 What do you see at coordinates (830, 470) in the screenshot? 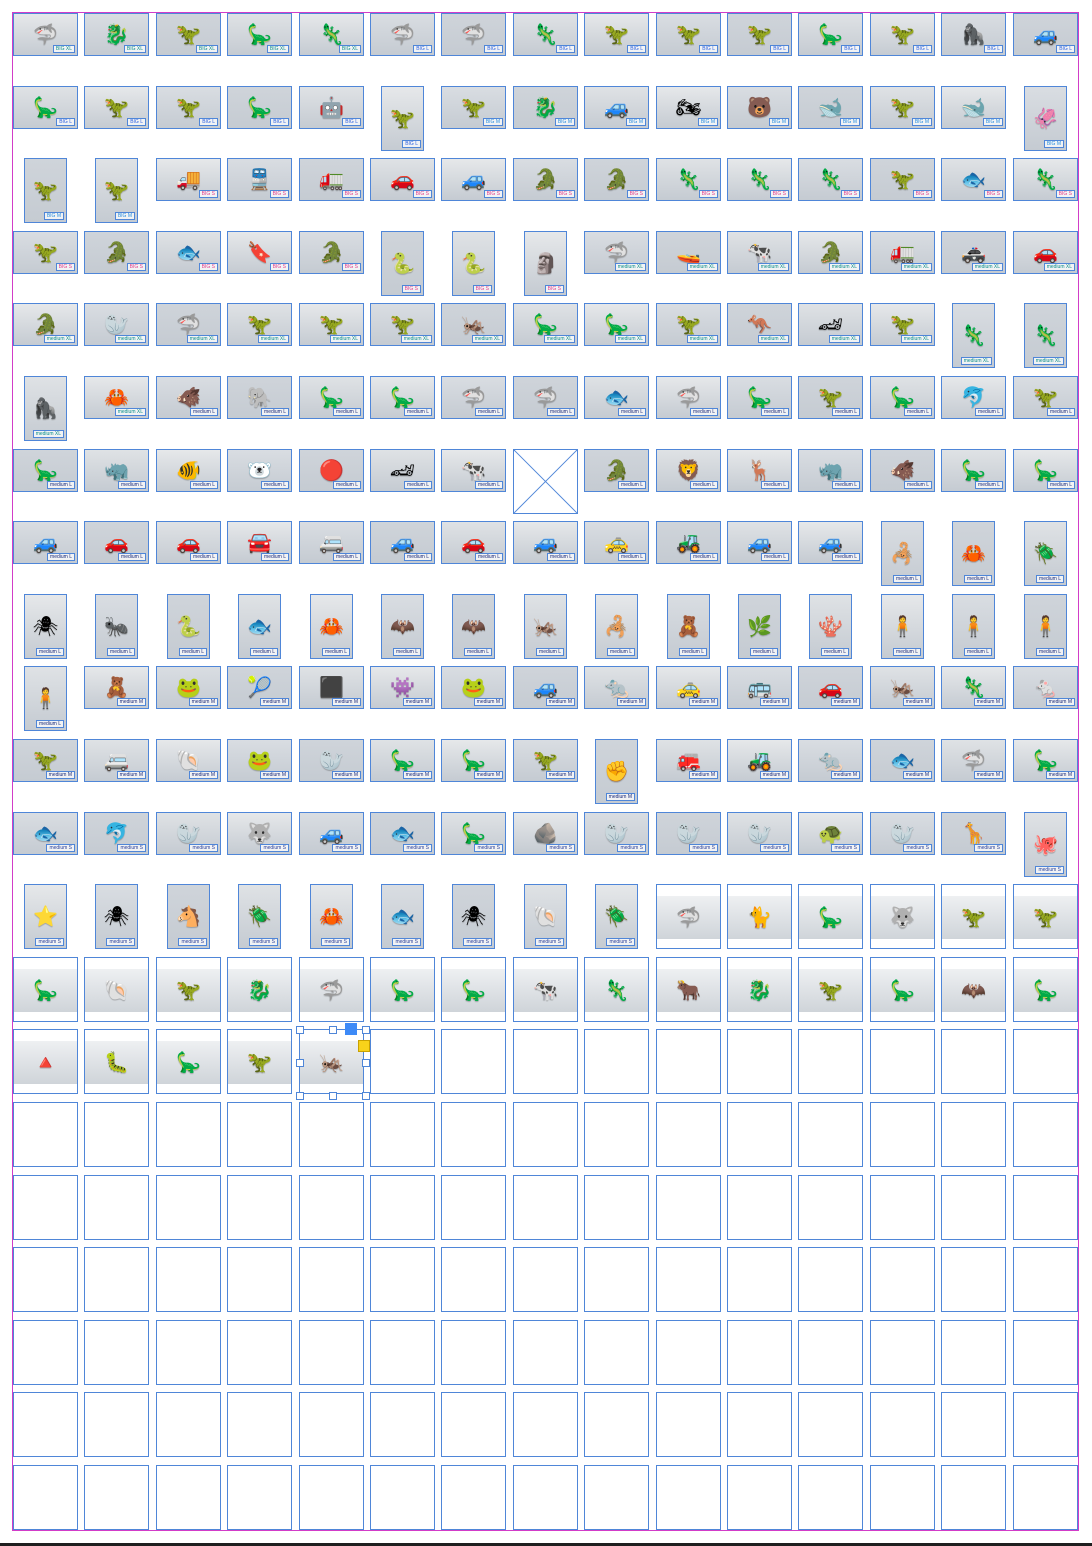
I see `image-frame: 🦏 medium L` at bounding box center [830, 470].